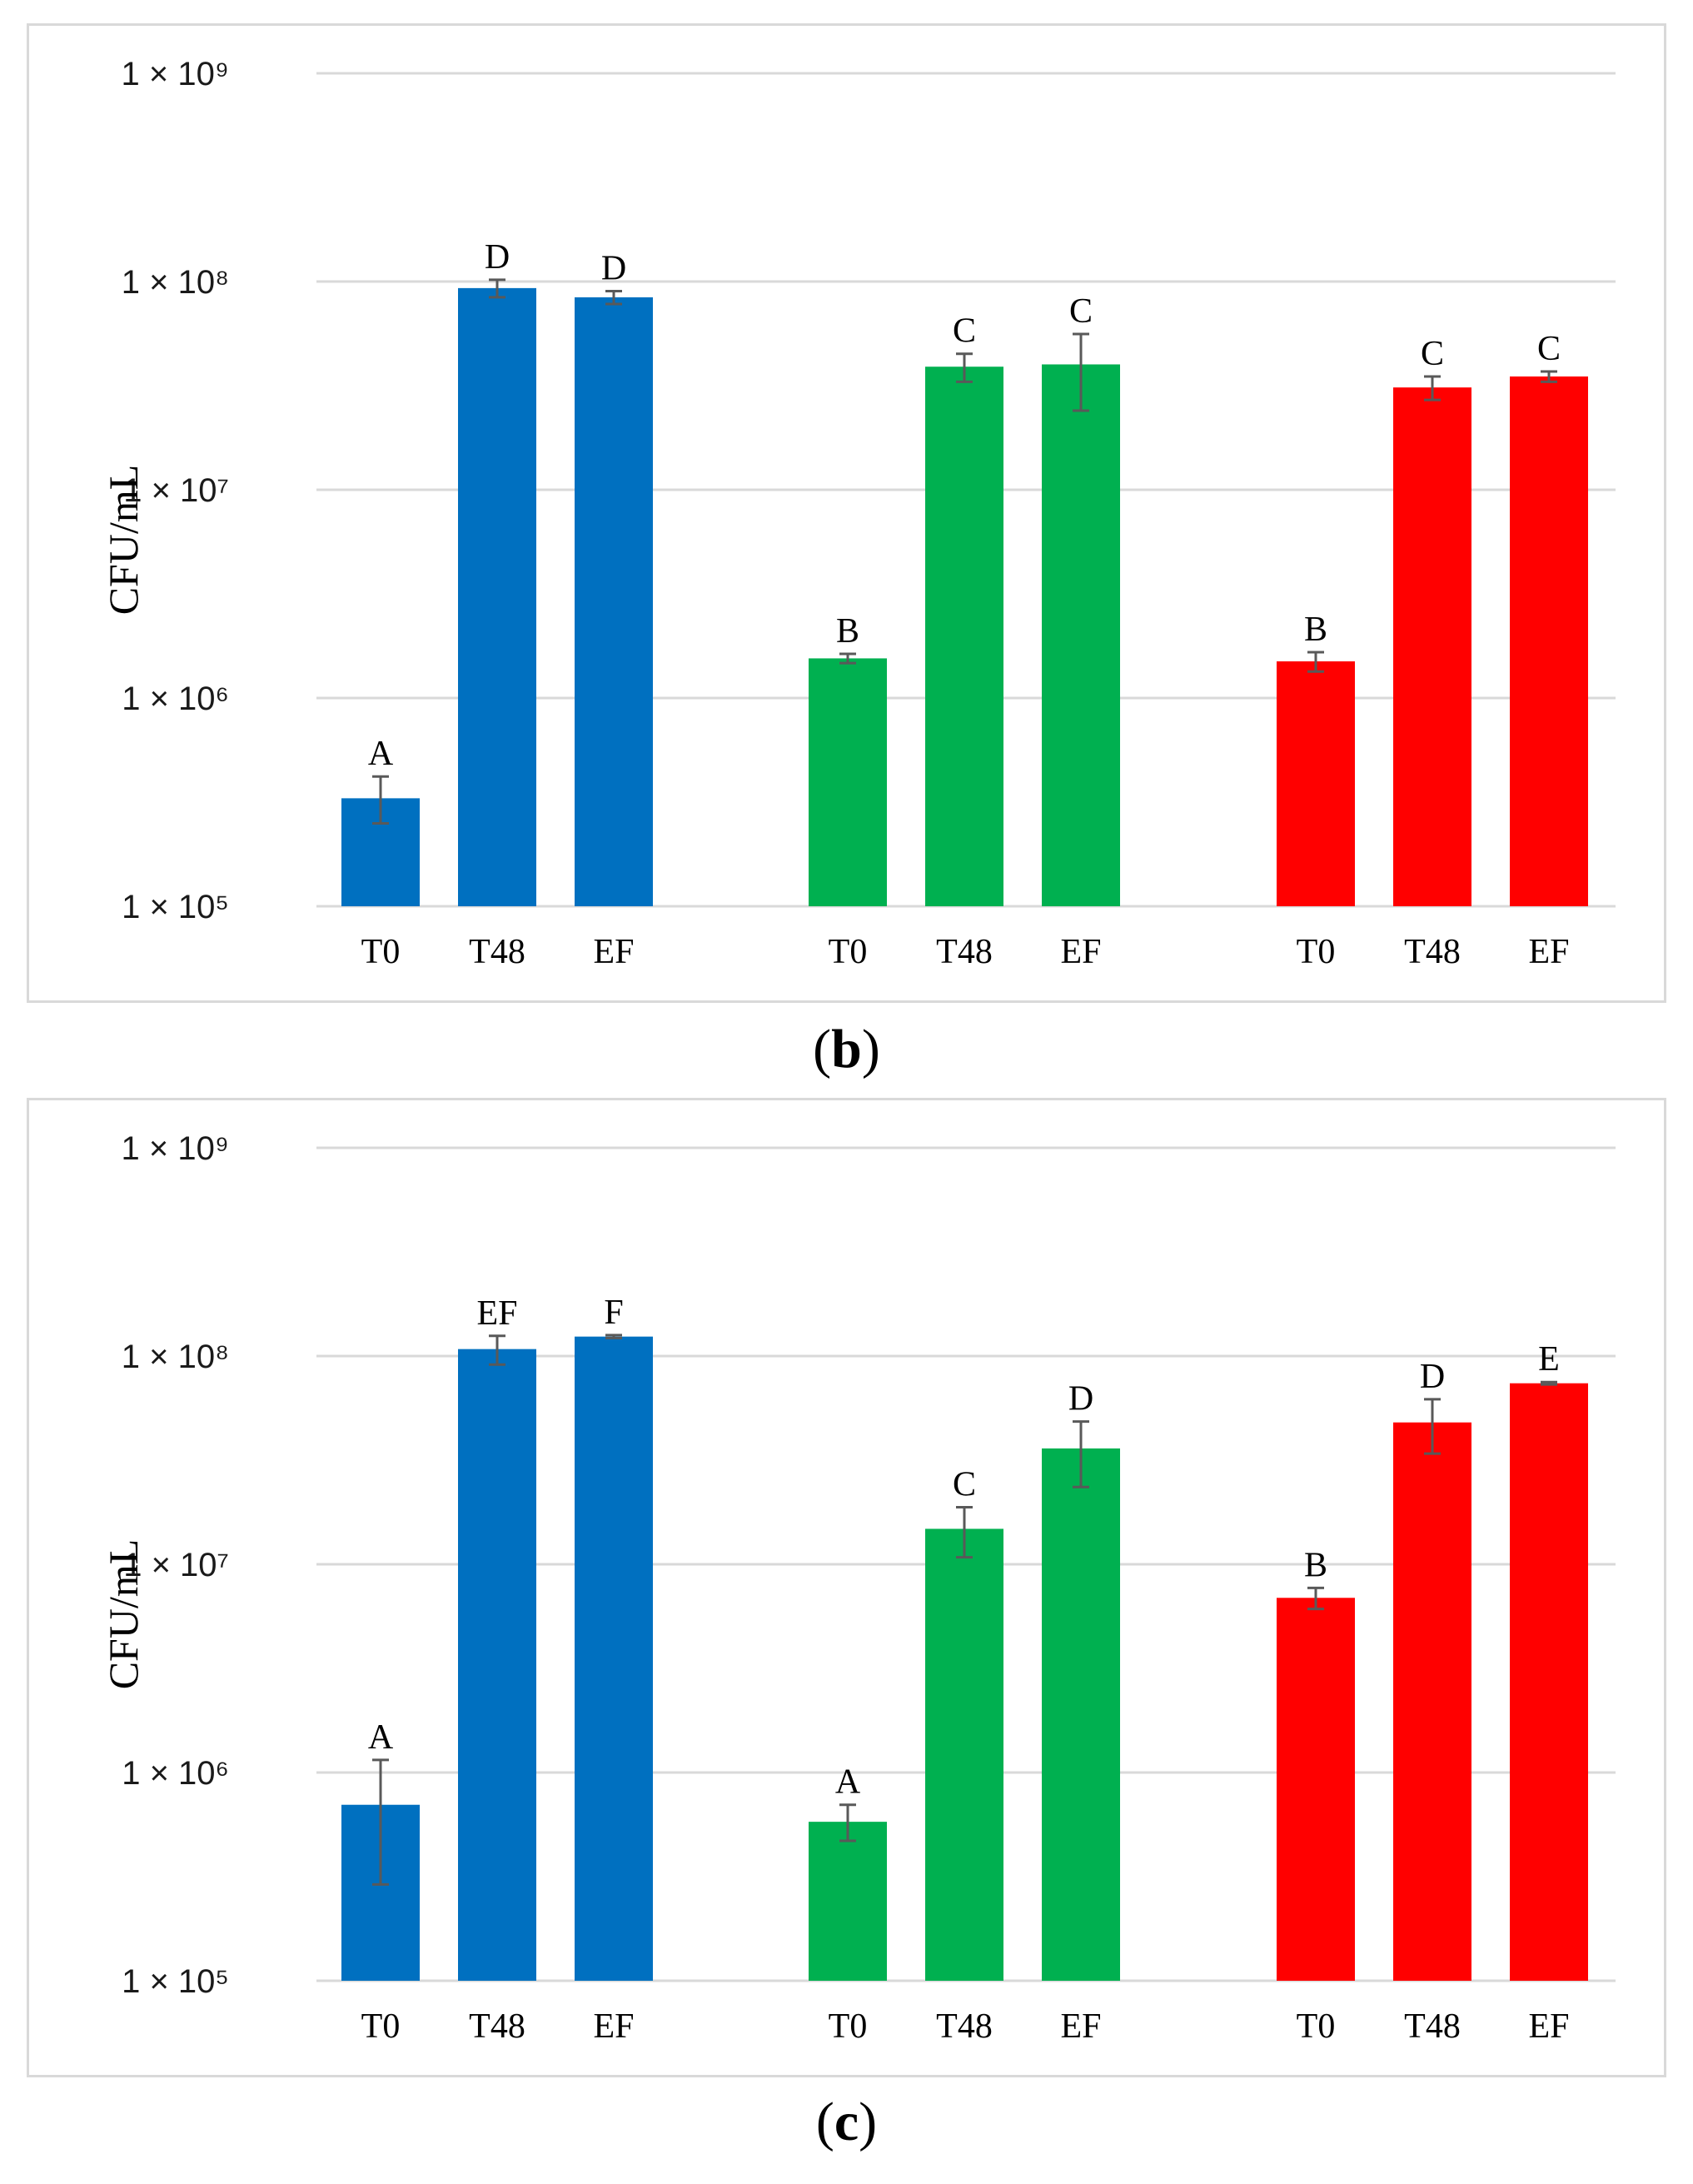 This screenshot has height=2184, width=1693. What do you see at coordinates (496, 1313) in the screenshot?
I see `significance-letter: EF` at bounding box center [496, 1313].